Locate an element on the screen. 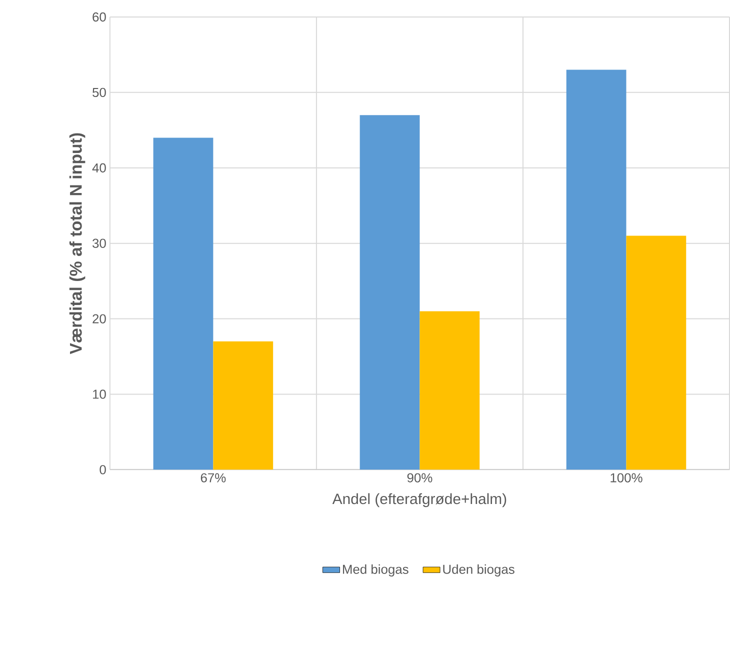  y-tick-label: 30 is located at coordinates (99, 243).